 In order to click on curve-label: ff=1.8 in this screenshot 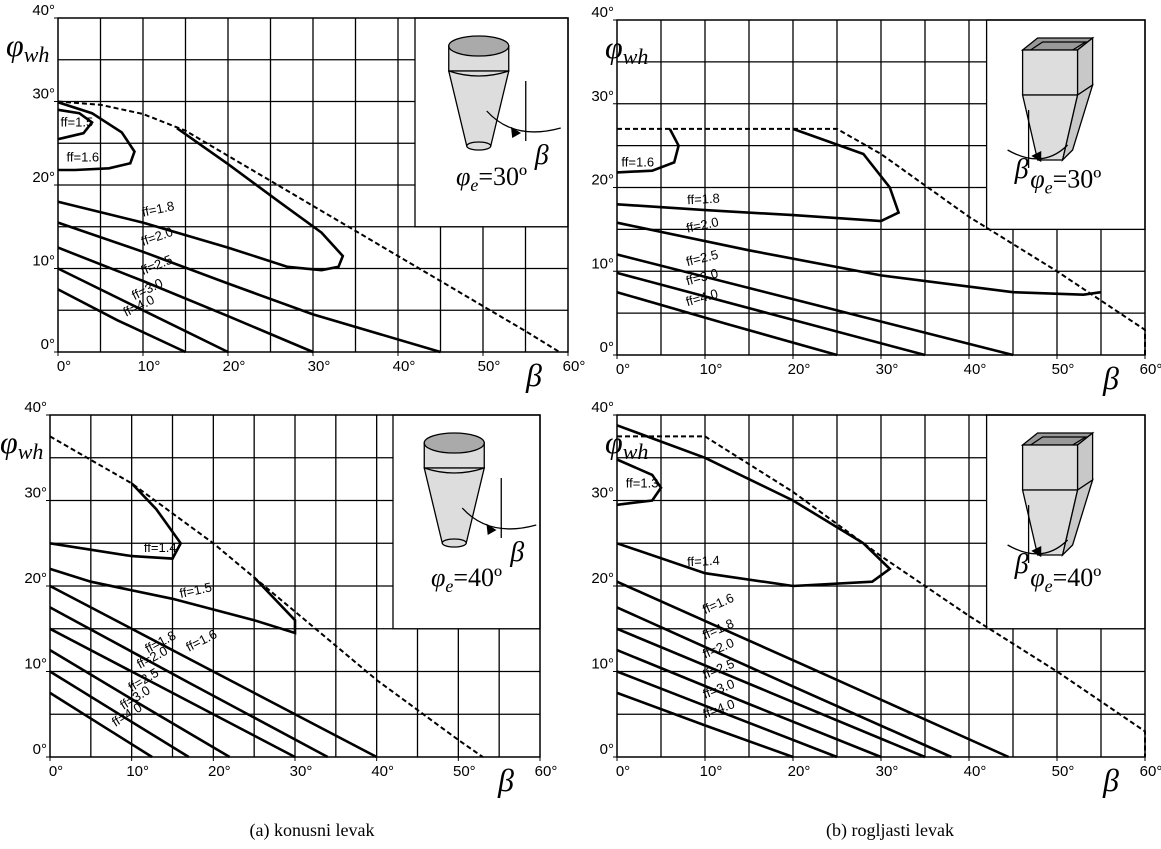, I will do `click(703, 199)`.